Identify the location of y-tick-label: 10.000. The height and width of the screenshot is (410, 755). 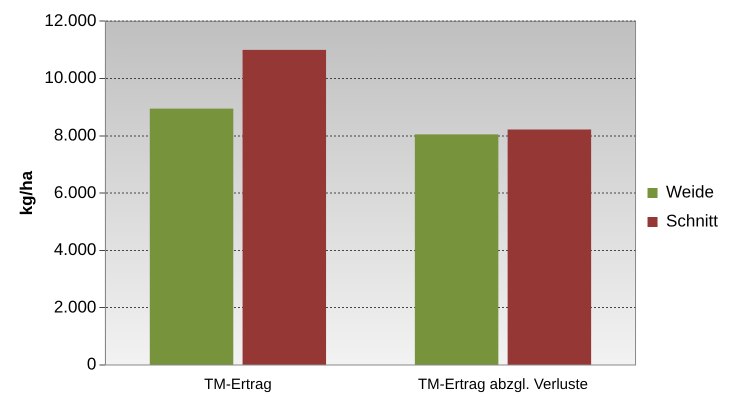
(70, 78).